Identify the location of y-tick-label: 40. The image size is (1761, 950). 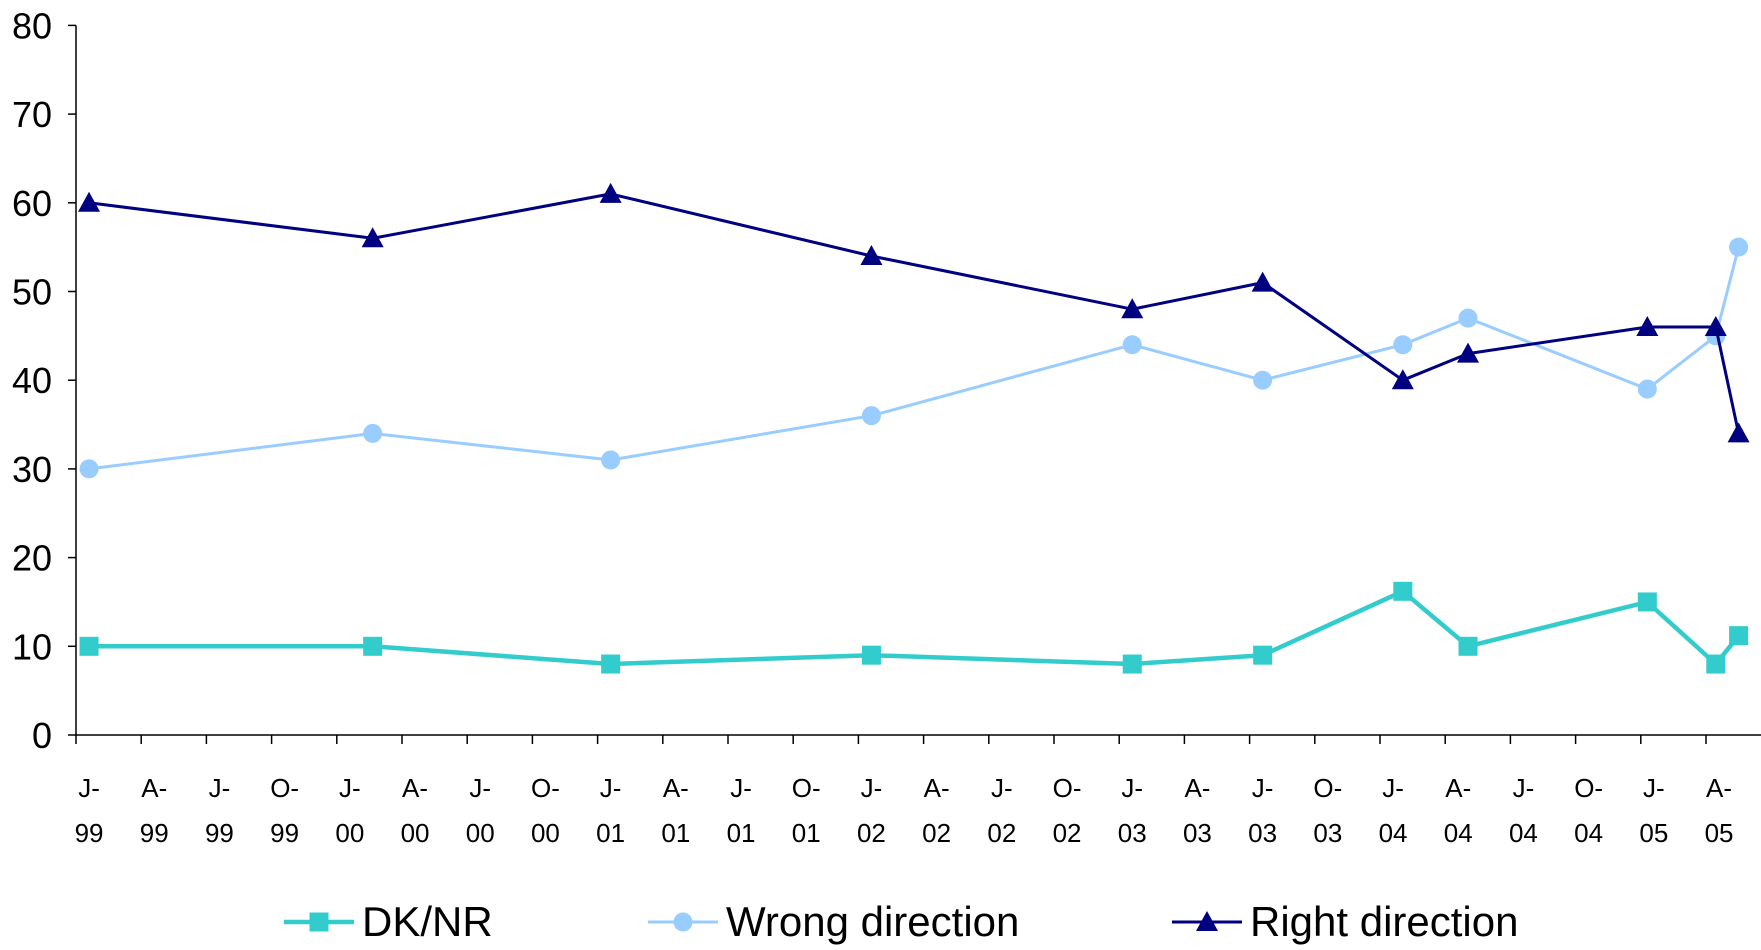
(32, 380).